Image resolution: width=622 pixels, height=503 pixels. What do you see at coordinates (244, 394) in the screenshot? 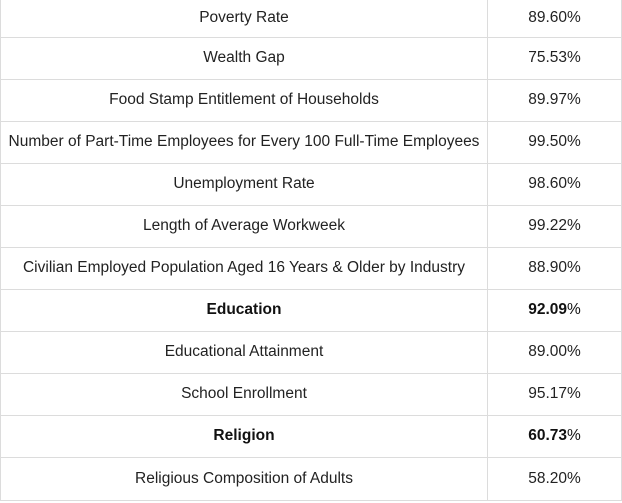
I see `row-label: School Enrollment` at bounding box center [244, 394].